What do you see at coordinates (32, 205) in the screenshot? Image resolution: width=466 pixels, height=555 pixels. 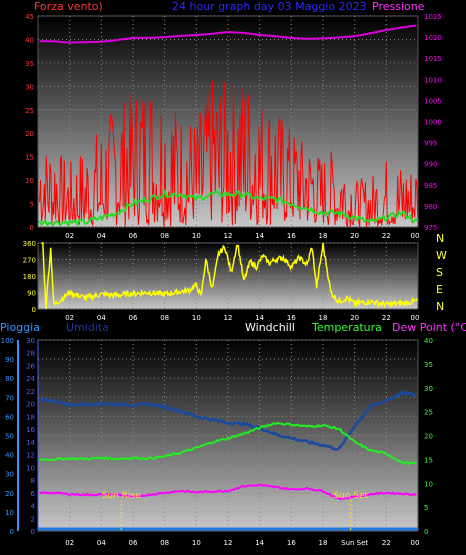 I see `wind-tick-label: 5` at bounding box center [32, 205].